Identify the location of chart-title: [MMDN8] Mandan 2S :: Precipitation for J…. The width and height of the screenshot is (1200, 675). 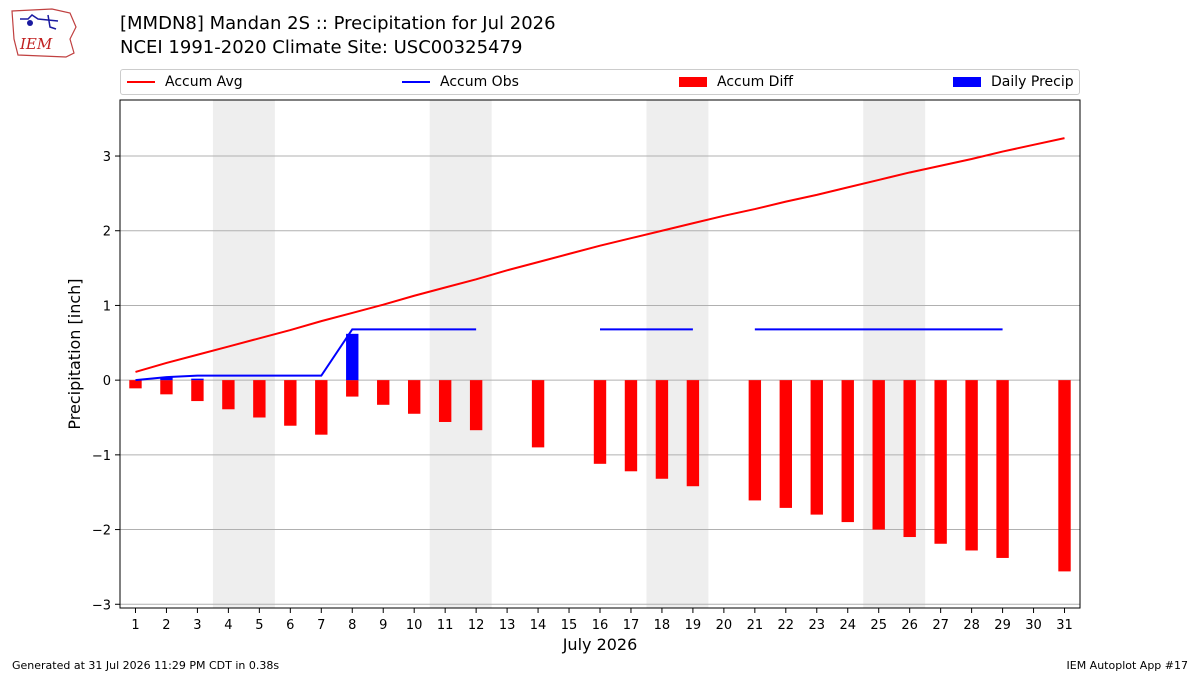
(338, 23).